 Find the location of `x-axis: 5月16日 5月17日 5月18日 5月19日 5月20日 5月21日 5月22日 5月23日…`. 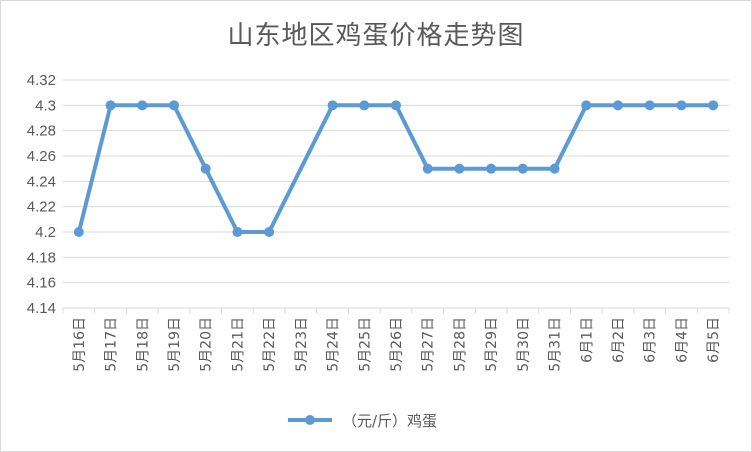

x-axis: 5月16日 5月17日 5月18日 5月19日 5月20日 5月21日 5月22日 5月23日… is located at coordinates (396, 340).